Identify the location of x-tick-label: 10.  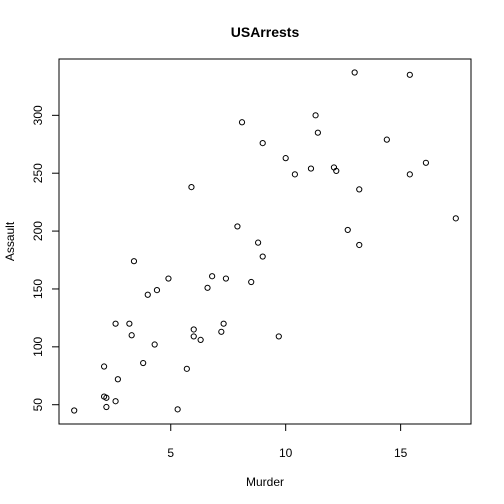
(286, 453).